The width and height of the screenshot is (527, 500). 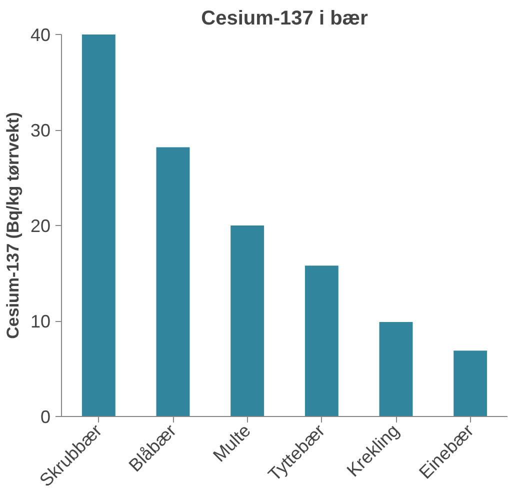 What do you see at coordinates (40, 130) in the screenshot?
I see `y-tick-label: 30` at bounding box center [40, 130].